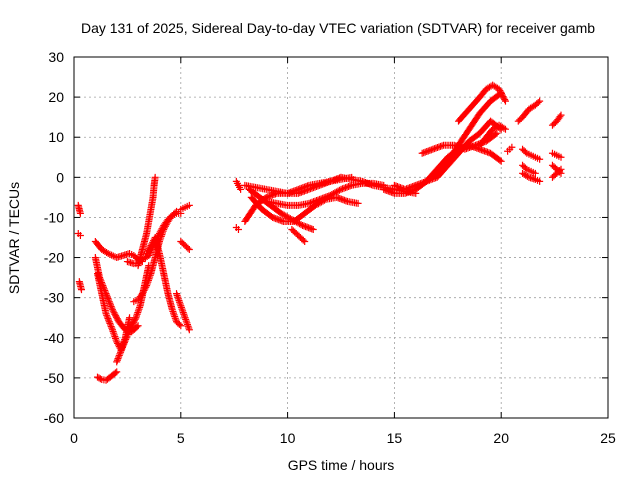 The width and height of the screenshot is (640, 480). What do you see at coordinates (608, 438) in the screenshot?
I see `x-tick-label: 25` at bounding box center [608, 438].